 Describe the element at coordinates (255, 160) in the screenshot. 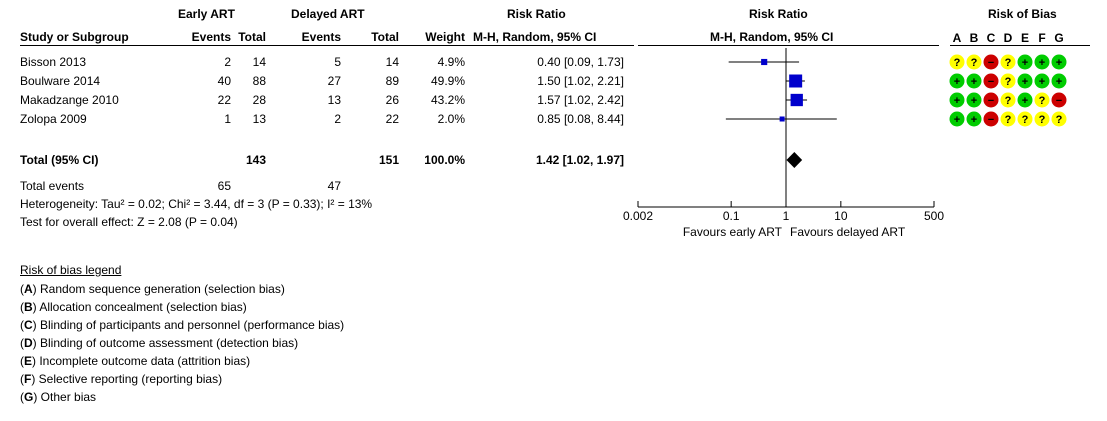

I see `total1-sum: 143` at that location.